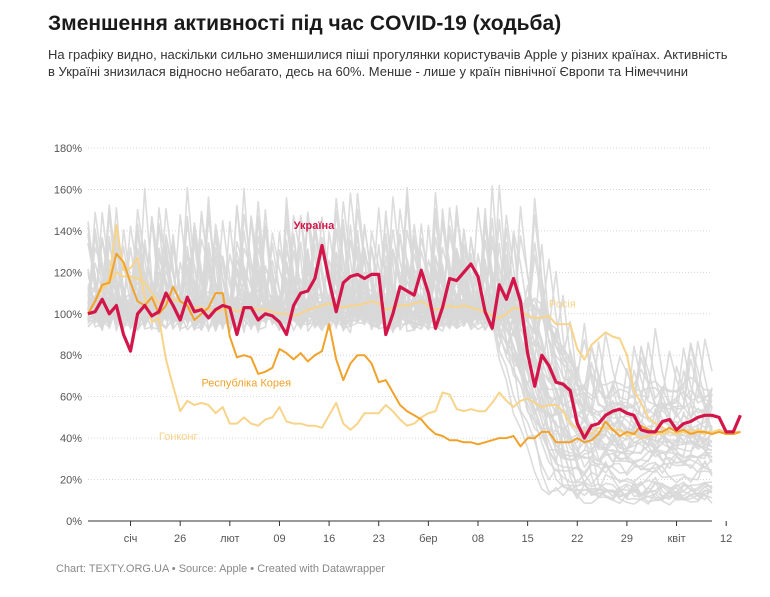 The height and width of the screenshot is (597, 770). I want to click on y-tick-label: 160%, so click(68, 190).